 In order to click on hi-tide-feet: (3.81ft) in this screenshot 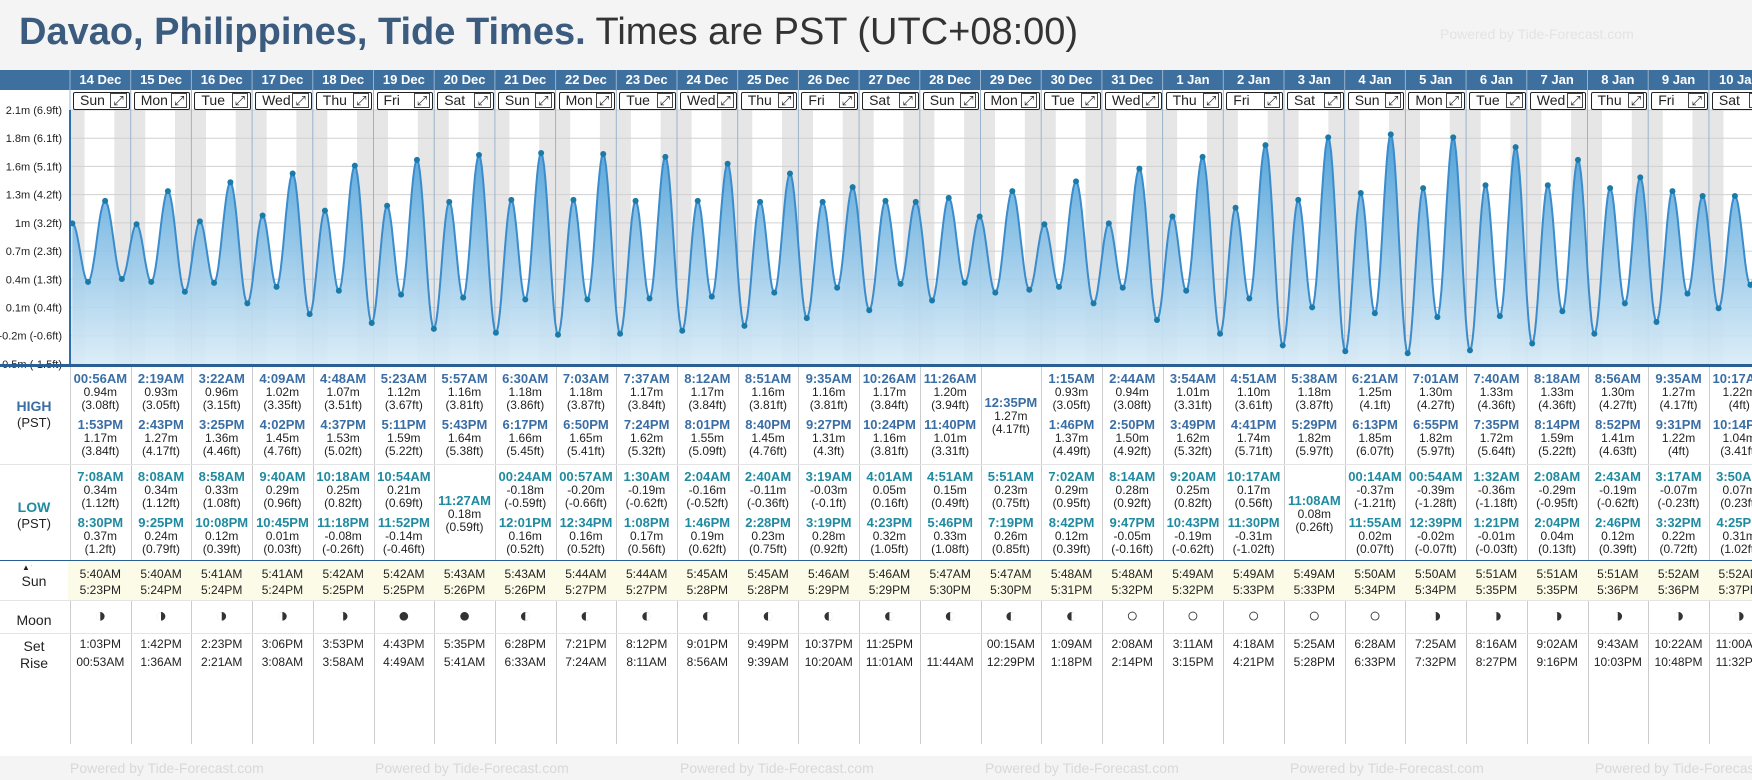, I will do `click(828, 405)`.